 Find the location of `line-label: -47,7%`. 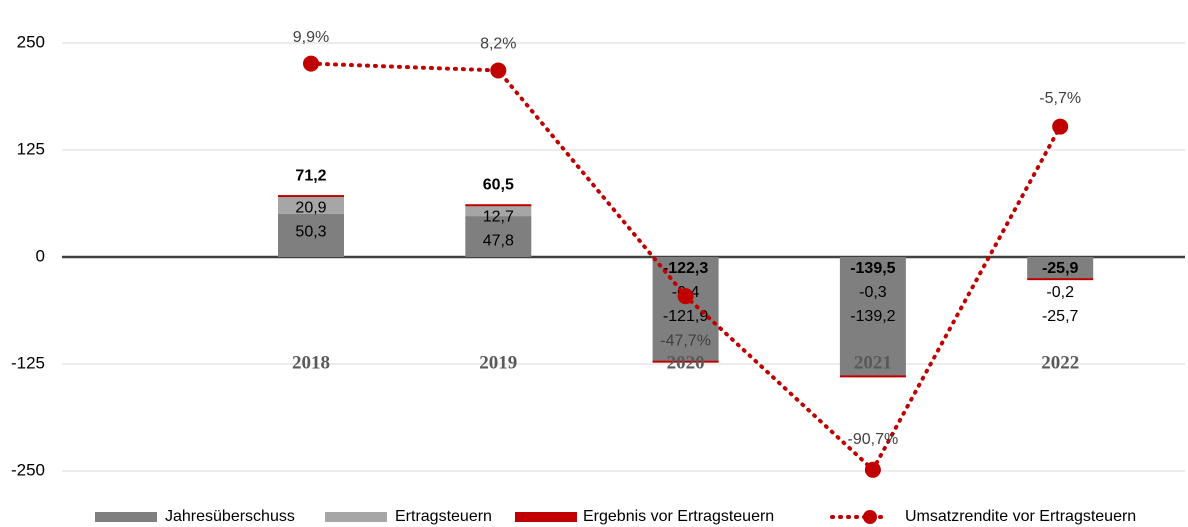

line-label: -47,7% is located at coordinates (685, 340).